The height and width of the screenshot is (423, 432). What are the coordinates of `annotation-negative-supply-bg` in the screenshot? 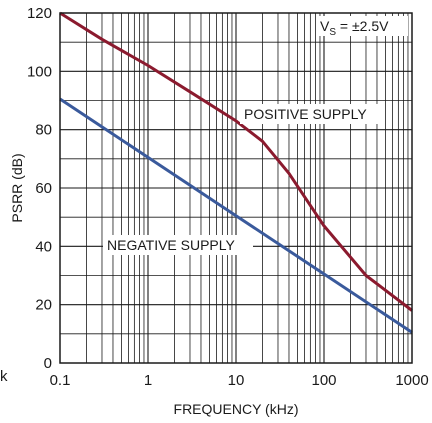 It's located at (178, 245).